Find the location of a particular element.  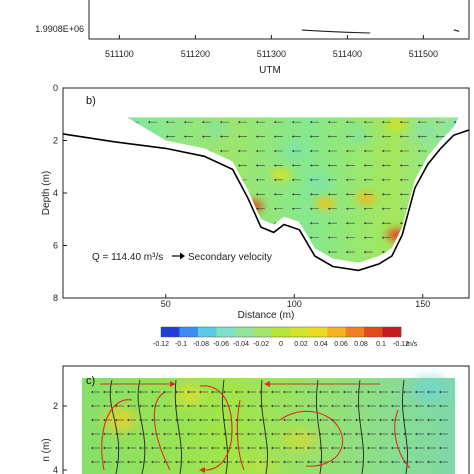

velocity-cool-patch is located at coordinates (358, 135).